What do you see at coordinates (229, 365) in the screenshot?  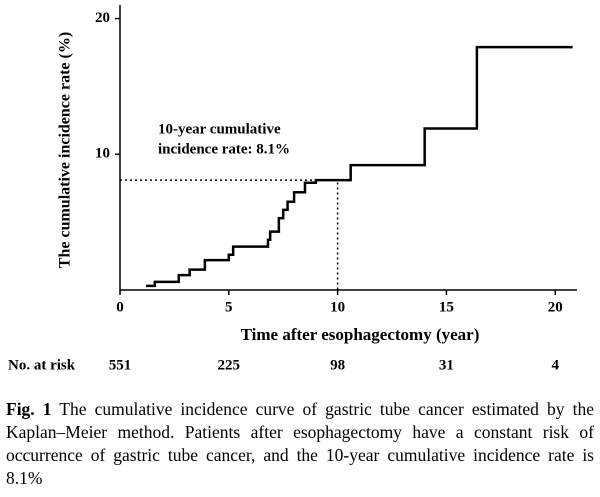 I see `at-risk-value: 225` at bounding box center [229, 365].